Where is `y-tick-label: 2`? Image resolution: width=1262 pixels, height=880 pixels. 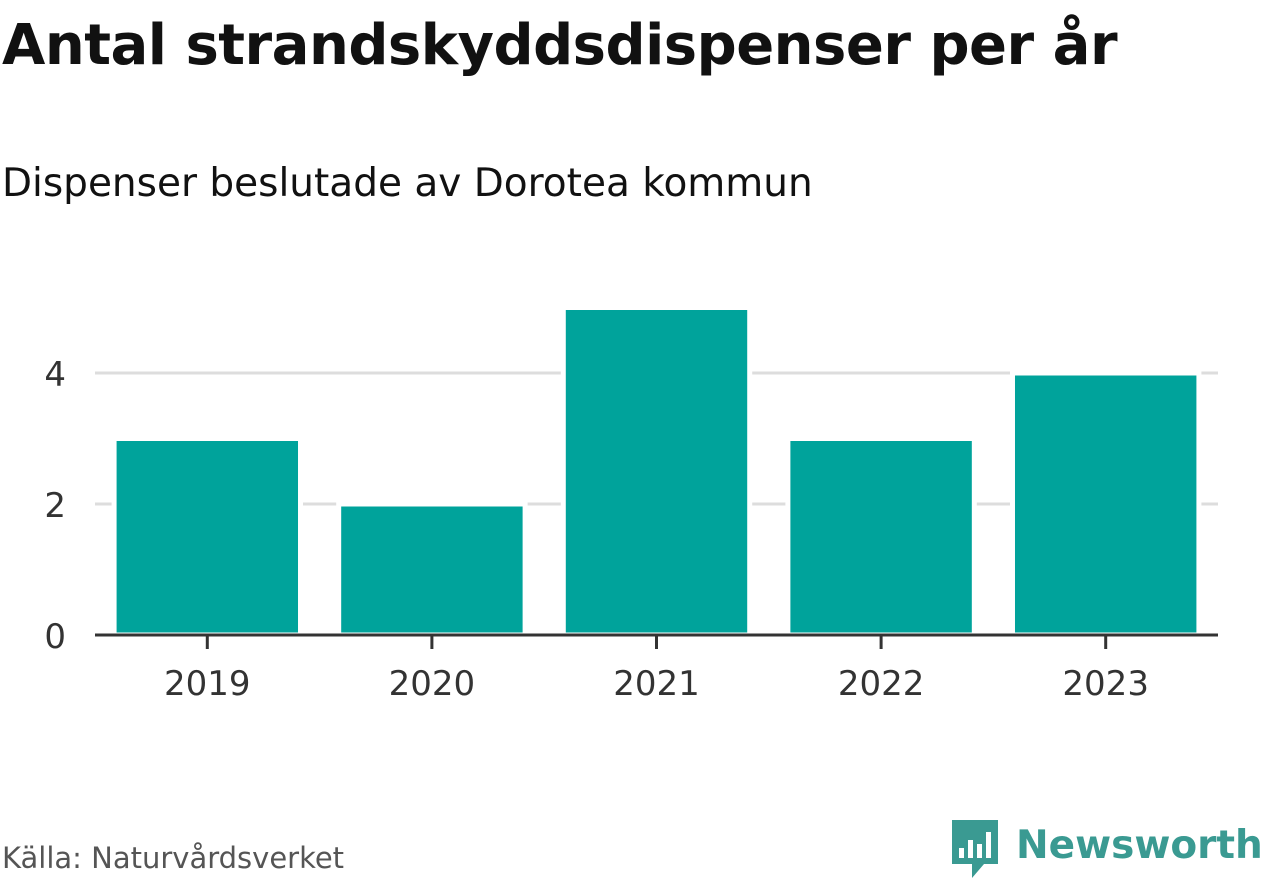
y-tick-label: 2 is located at coordinates (55, 506).